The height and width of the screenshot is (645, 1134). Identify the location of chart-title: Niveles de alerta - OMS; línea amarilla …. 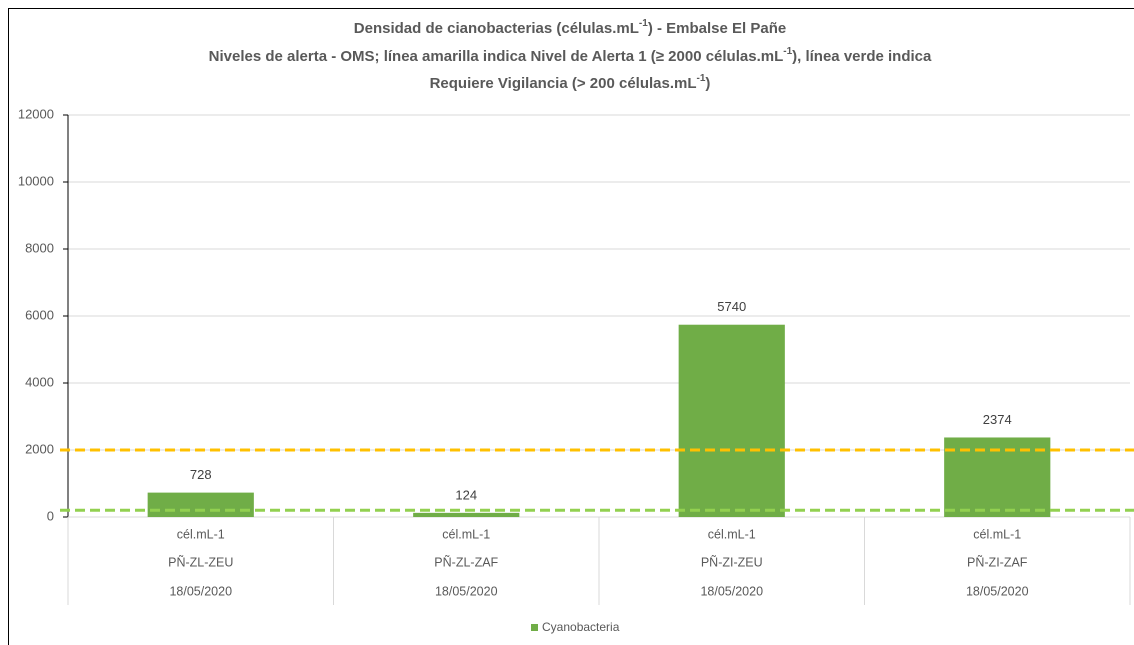
(570, 55).